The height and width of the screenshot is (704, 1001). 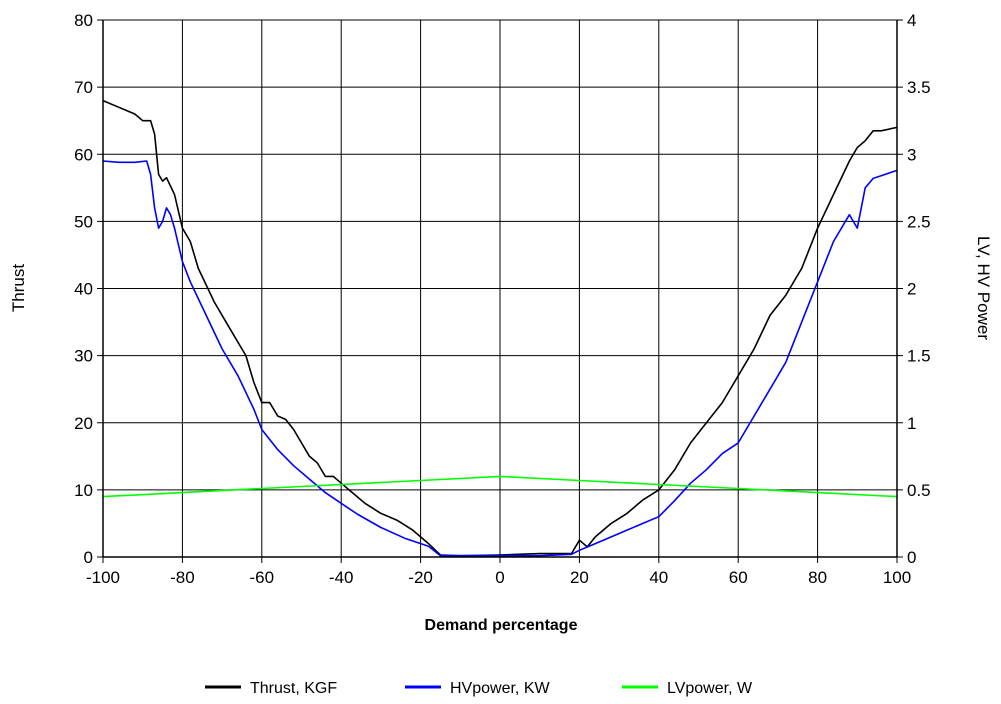 What do you see at coordinates (499, 577) in the screenshot?
I see `x-tick-label: 0` at bounding box center [499, 577].